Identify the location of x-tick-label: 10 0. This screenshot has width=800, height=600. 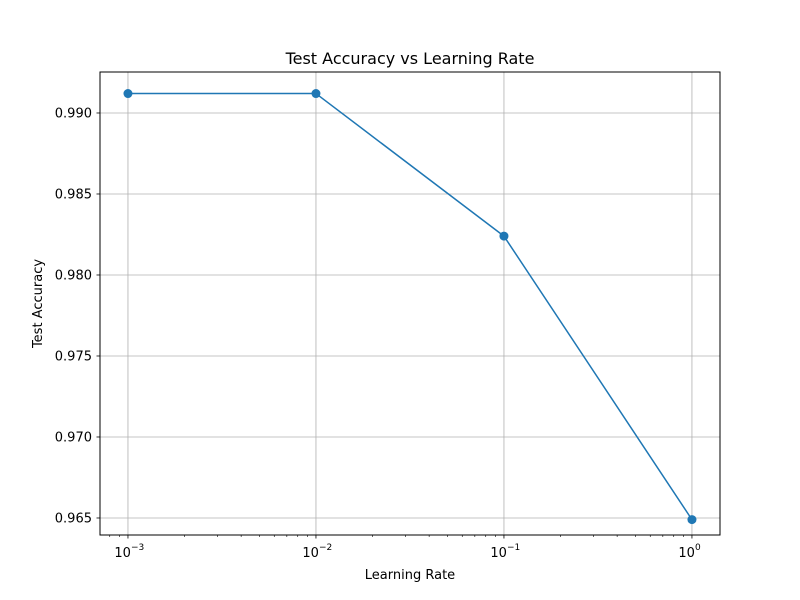
(689, 552).